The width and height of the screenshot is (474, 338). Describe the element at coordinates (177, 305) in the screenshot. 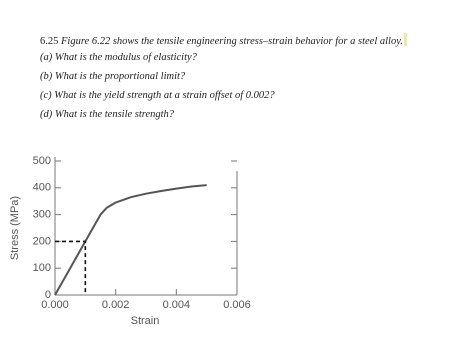

I see `x-tick-label: 0.004` at that location.